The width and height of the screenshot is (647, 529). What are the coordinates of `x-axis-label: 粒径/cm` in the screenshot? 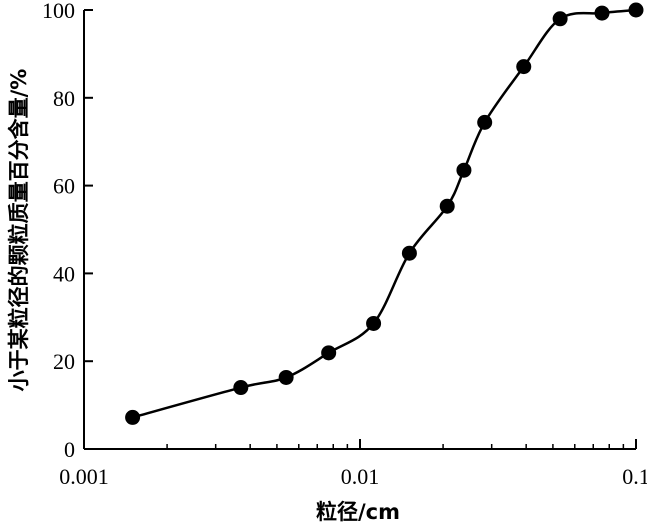 It's located at (358, 512).